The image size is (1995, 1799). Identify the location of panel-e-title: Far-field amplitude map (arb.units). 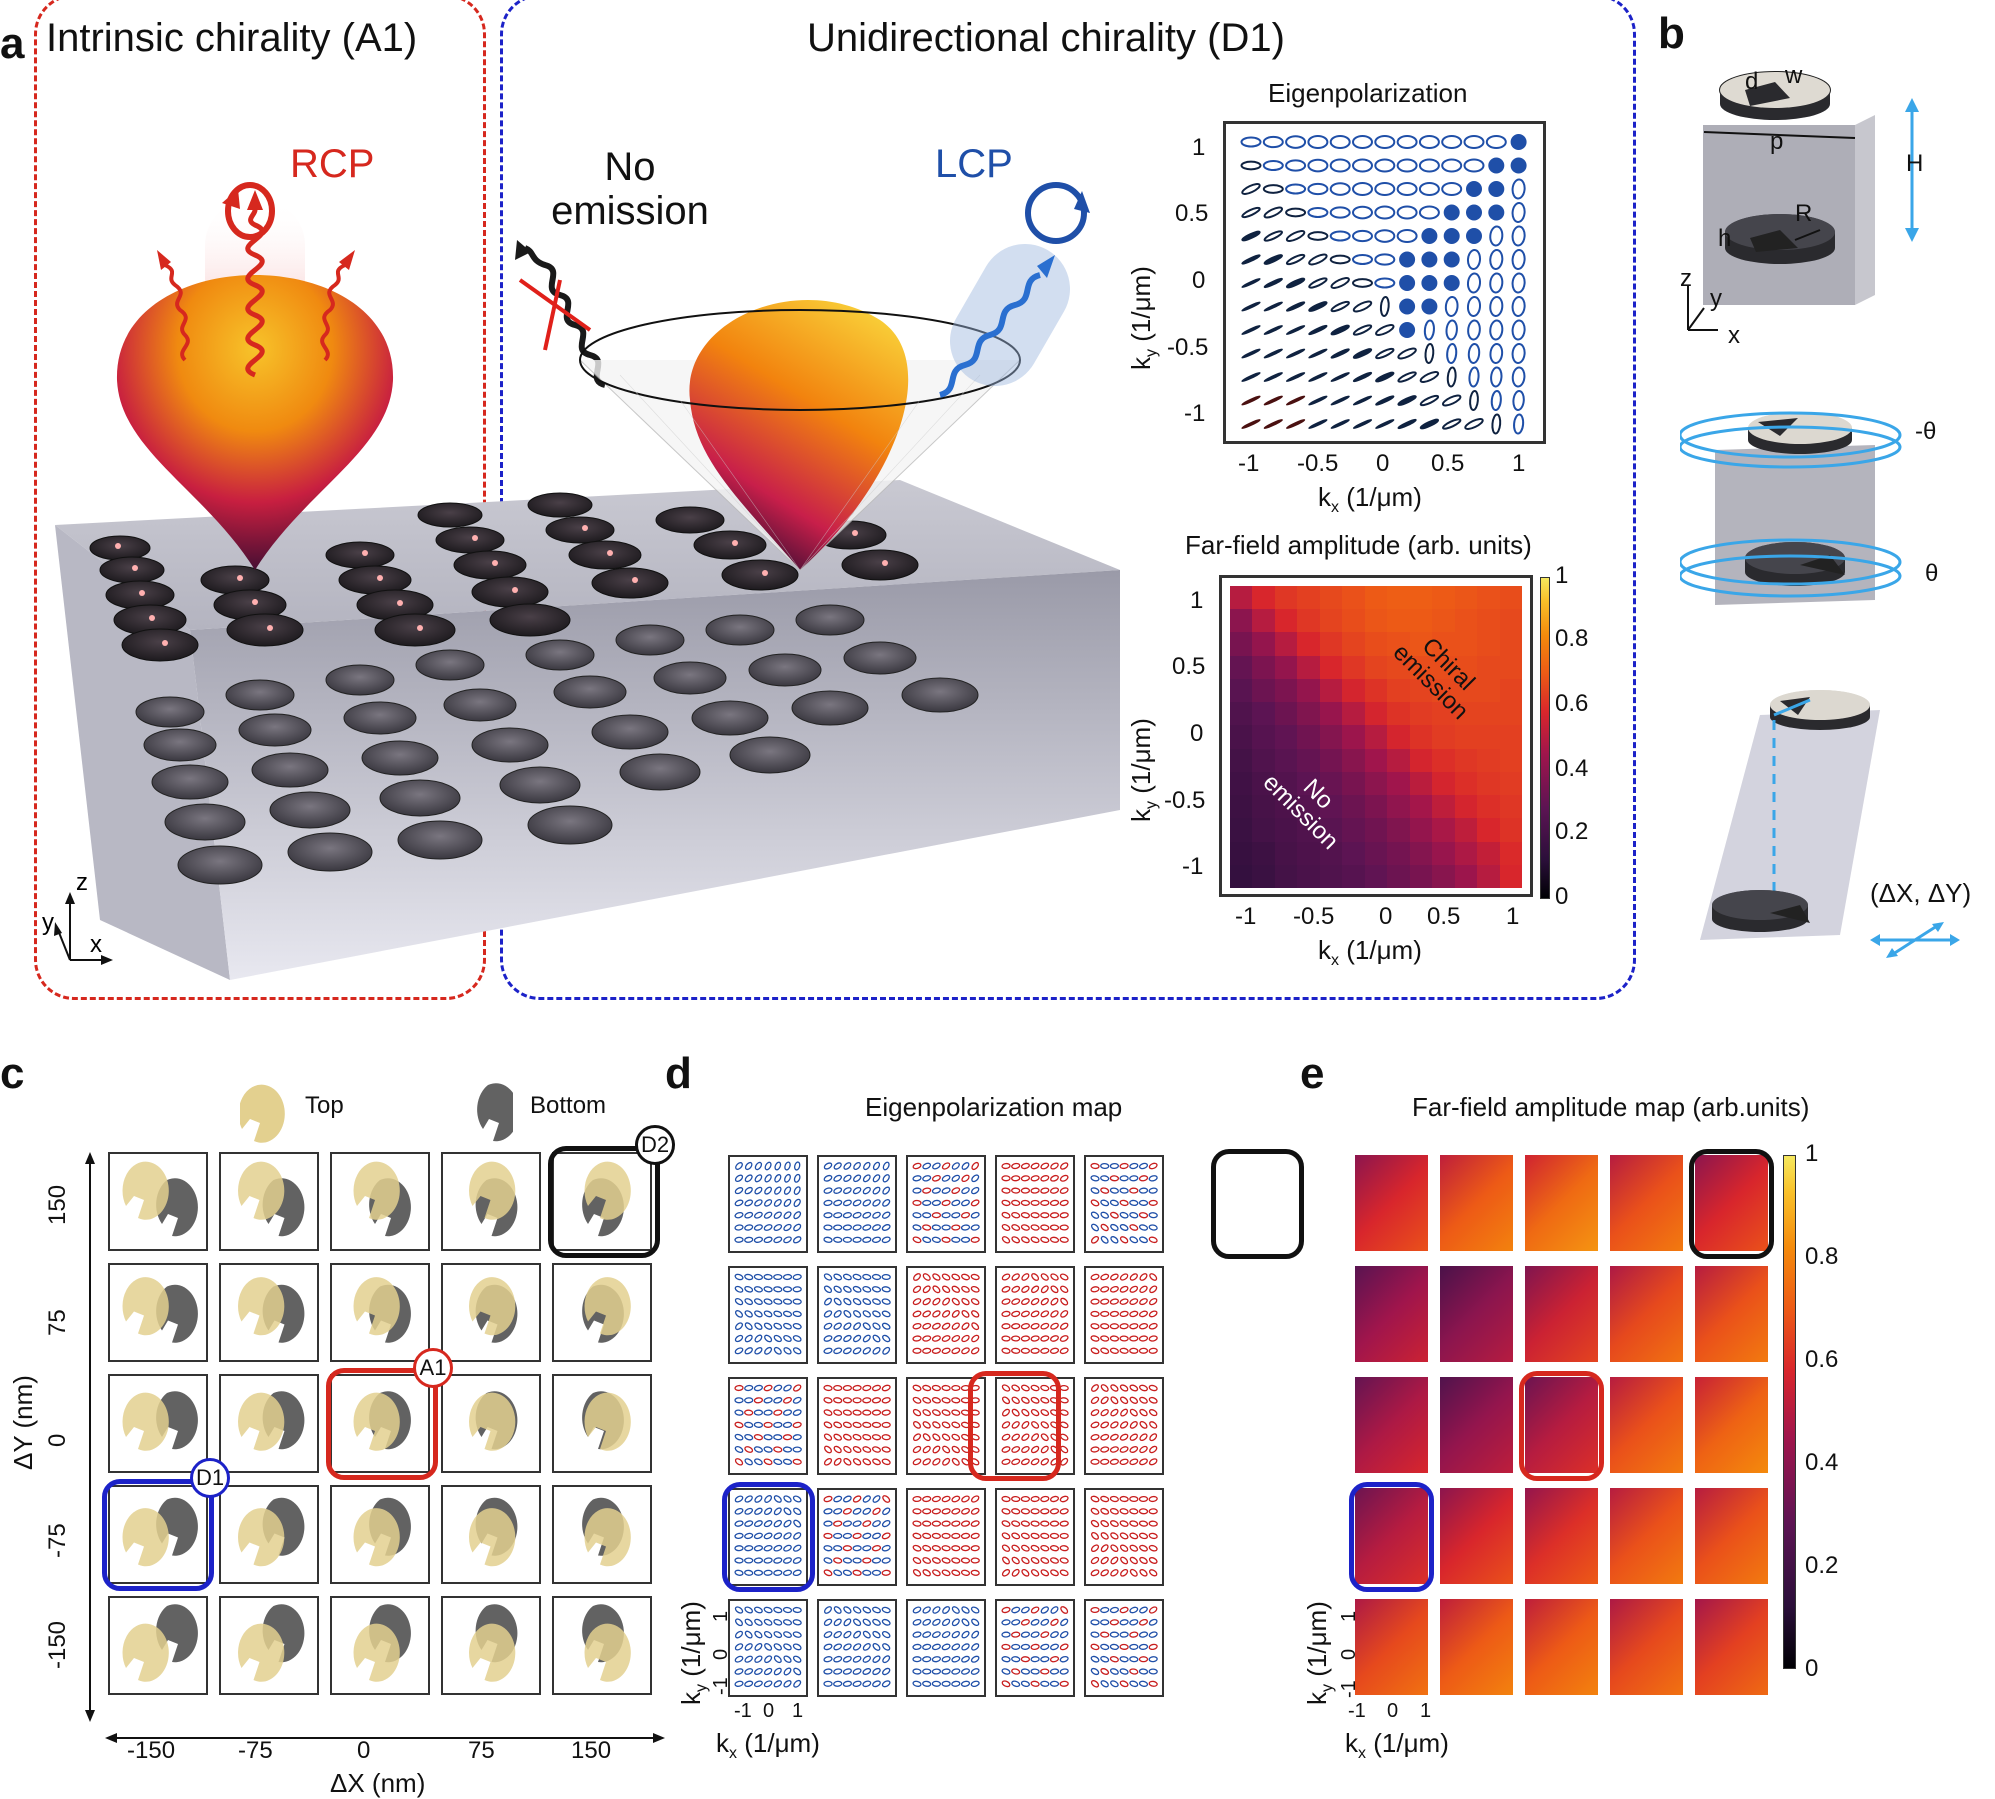
(1611, 1107).